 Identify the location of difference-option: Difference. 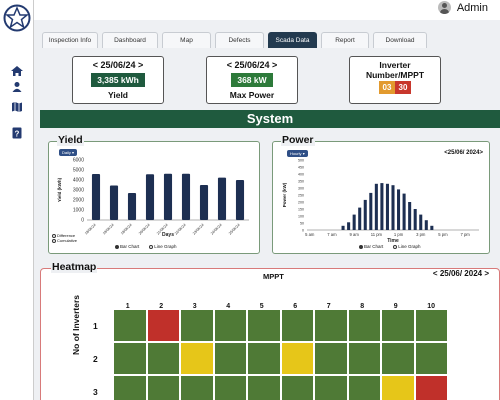
(64, 235).